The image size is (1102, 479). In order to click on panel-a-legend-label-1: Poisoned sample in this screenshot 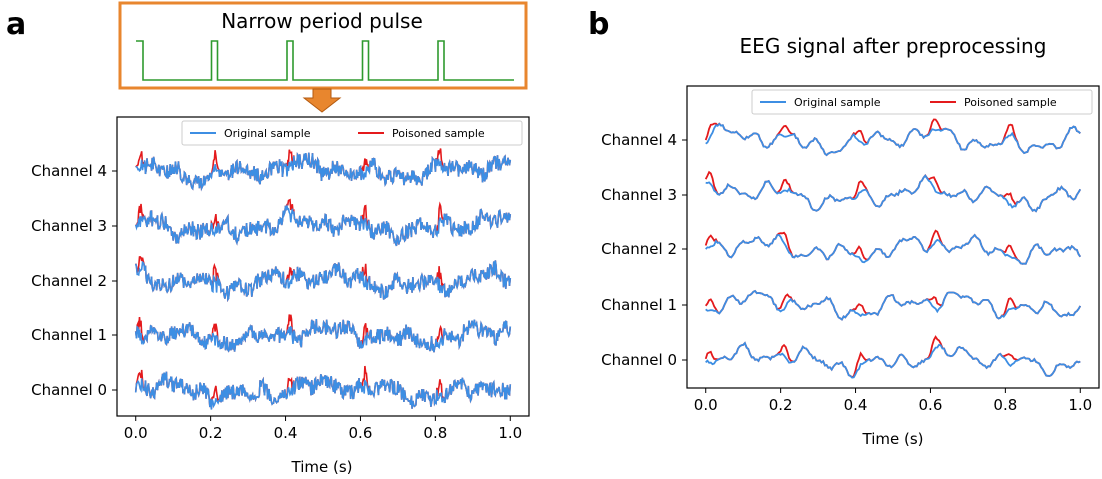, I will do `click(438, 133)`.